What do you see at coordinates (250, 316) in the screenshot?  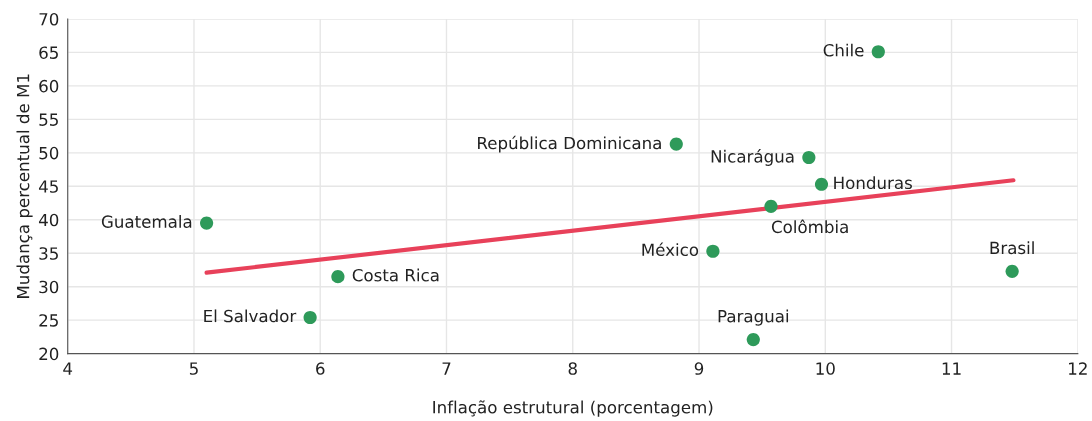 I see `annotation: El Salvador` at bounding box center [250, 316].